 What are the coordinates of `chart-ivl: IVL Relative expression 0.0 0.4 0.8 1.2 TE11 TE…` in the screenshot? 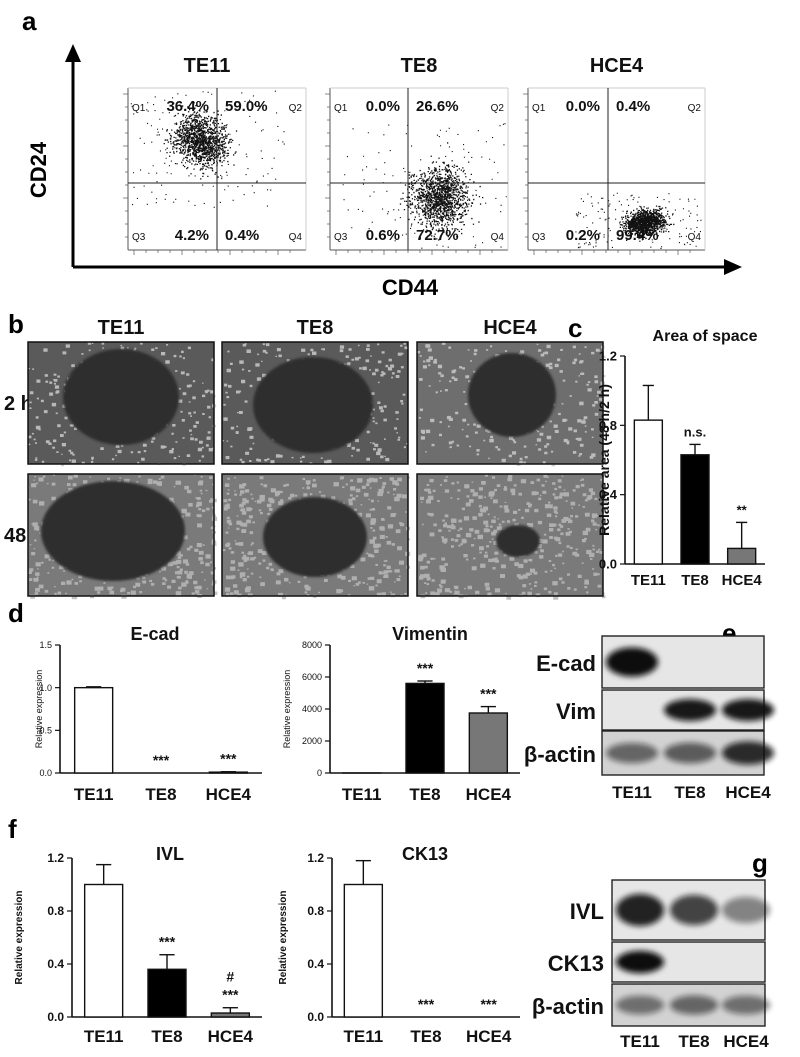 It's located at (138, 945).